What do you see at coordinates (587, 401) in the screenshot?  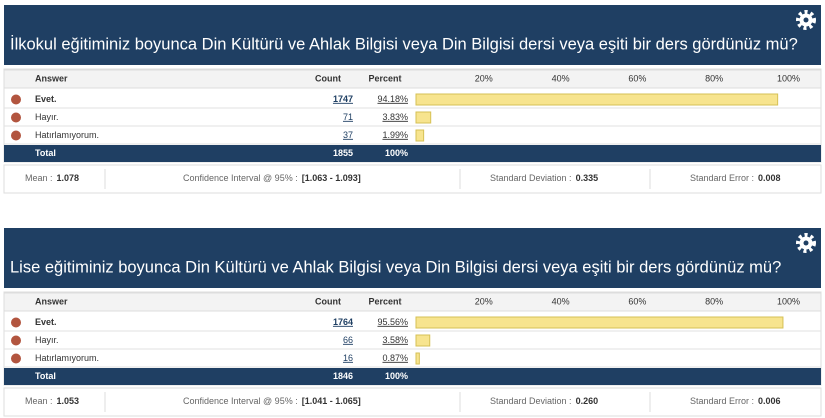 I see `stat-value: 0.260` at bounding box center [587, 401].